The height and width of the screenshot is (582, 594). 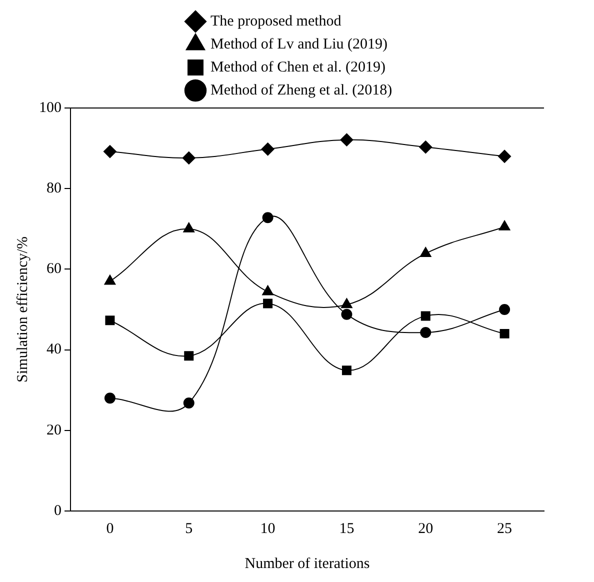 I want to click on y-tick-label: 80, so click(x=54, y=188).